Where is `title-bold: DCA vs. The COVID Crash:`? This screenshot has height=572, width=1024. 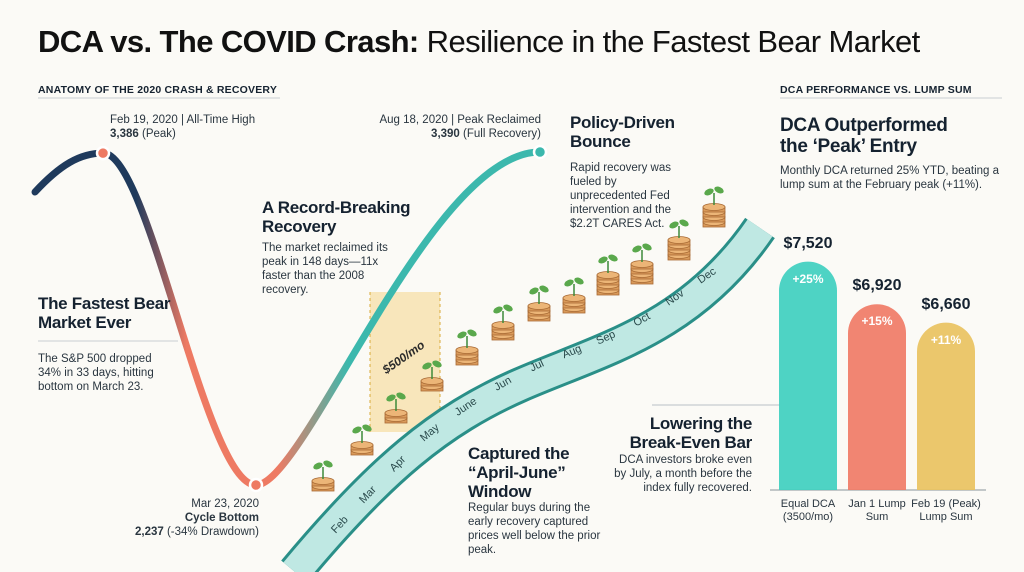 title-bold: DCA vs. The COVID Crash: is located at coordinates (228, 41).